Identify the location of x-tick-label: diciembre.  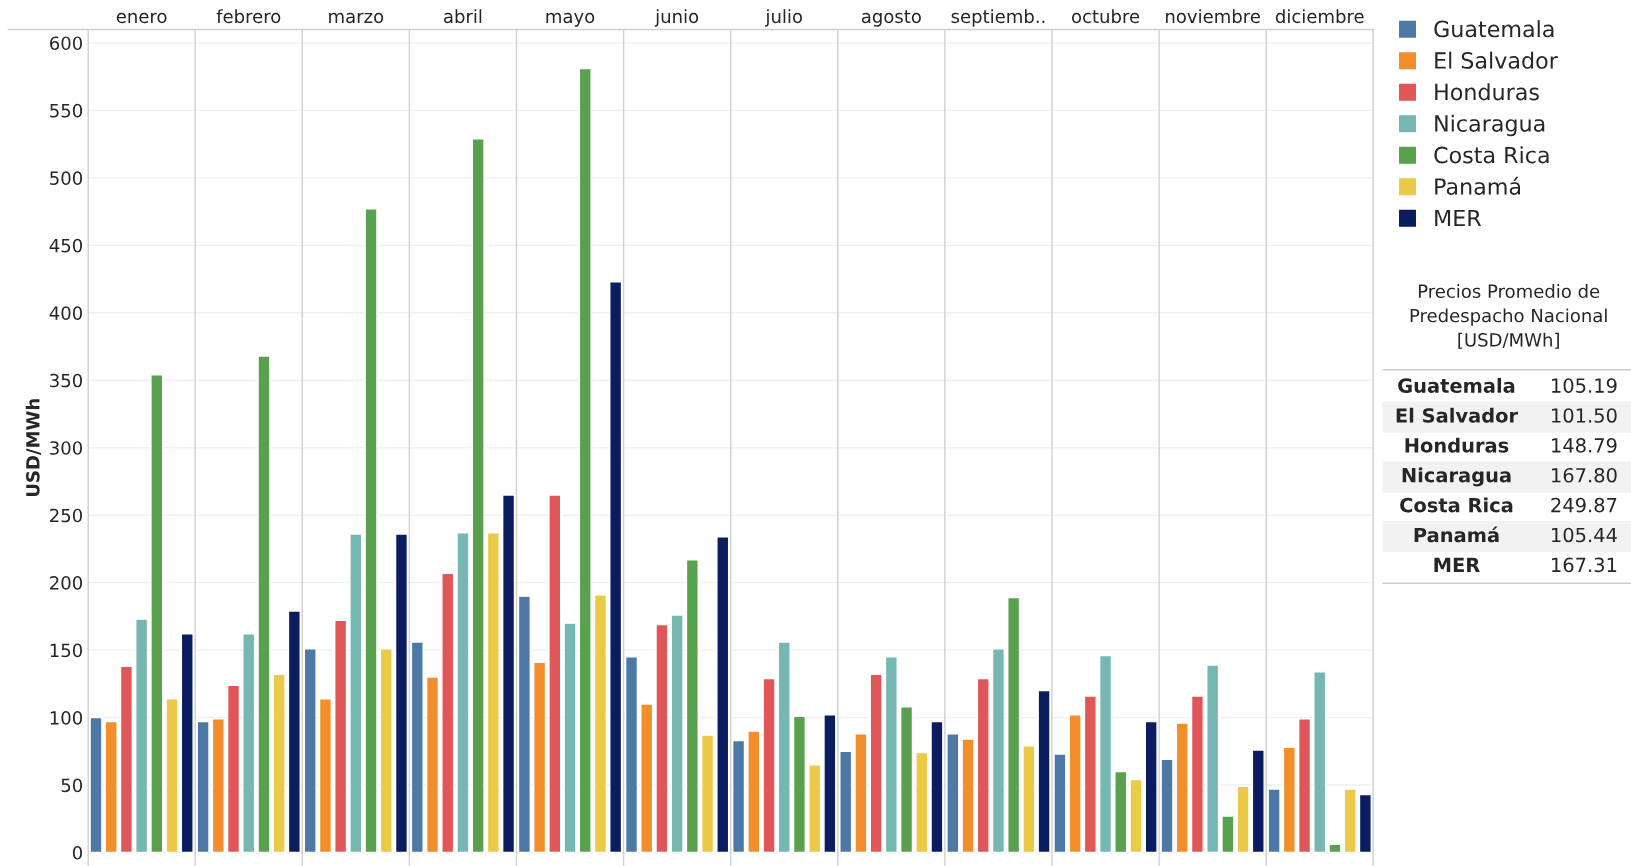
(1319, 16).